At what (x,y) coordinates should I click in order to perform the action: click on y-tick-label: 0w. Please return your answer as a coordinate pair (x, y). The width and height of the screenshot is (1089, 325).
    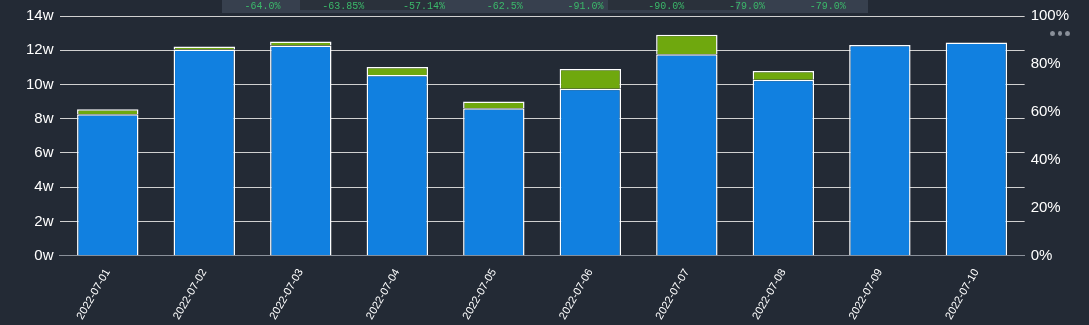
    Looking at the image, I should click on (44, 254).